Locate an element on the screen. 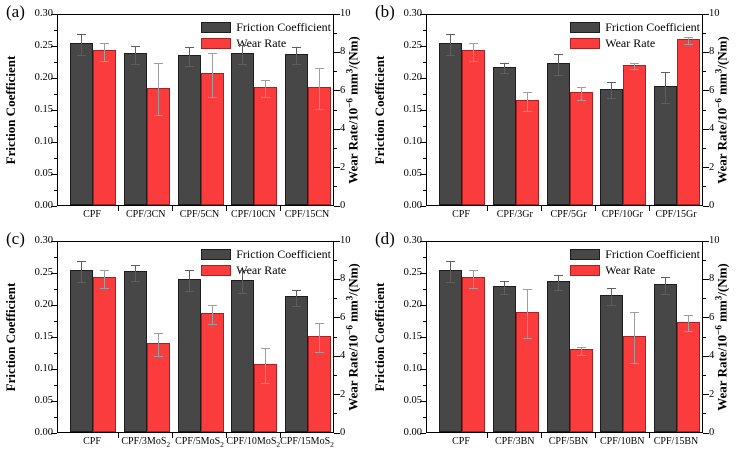 The width and height of the screenshot is (738, 453). y-right-tick-label: 10 is located at coordinates (714, 13).